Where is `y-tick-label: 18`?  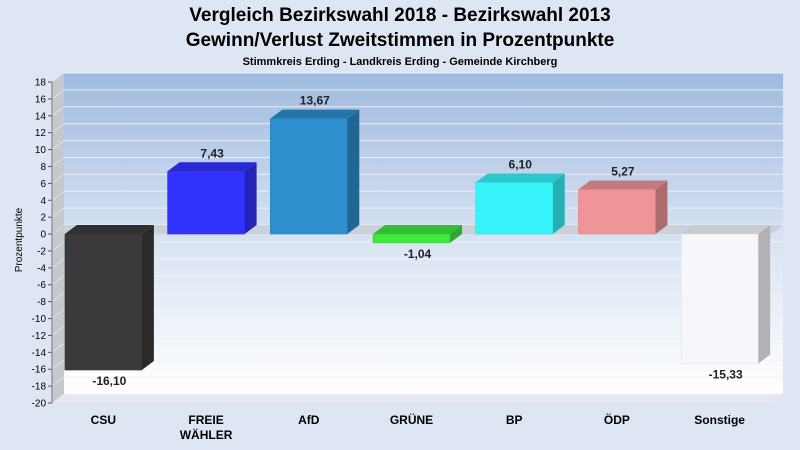 y-tick-label: 18 is located at coordinates (41, 83).